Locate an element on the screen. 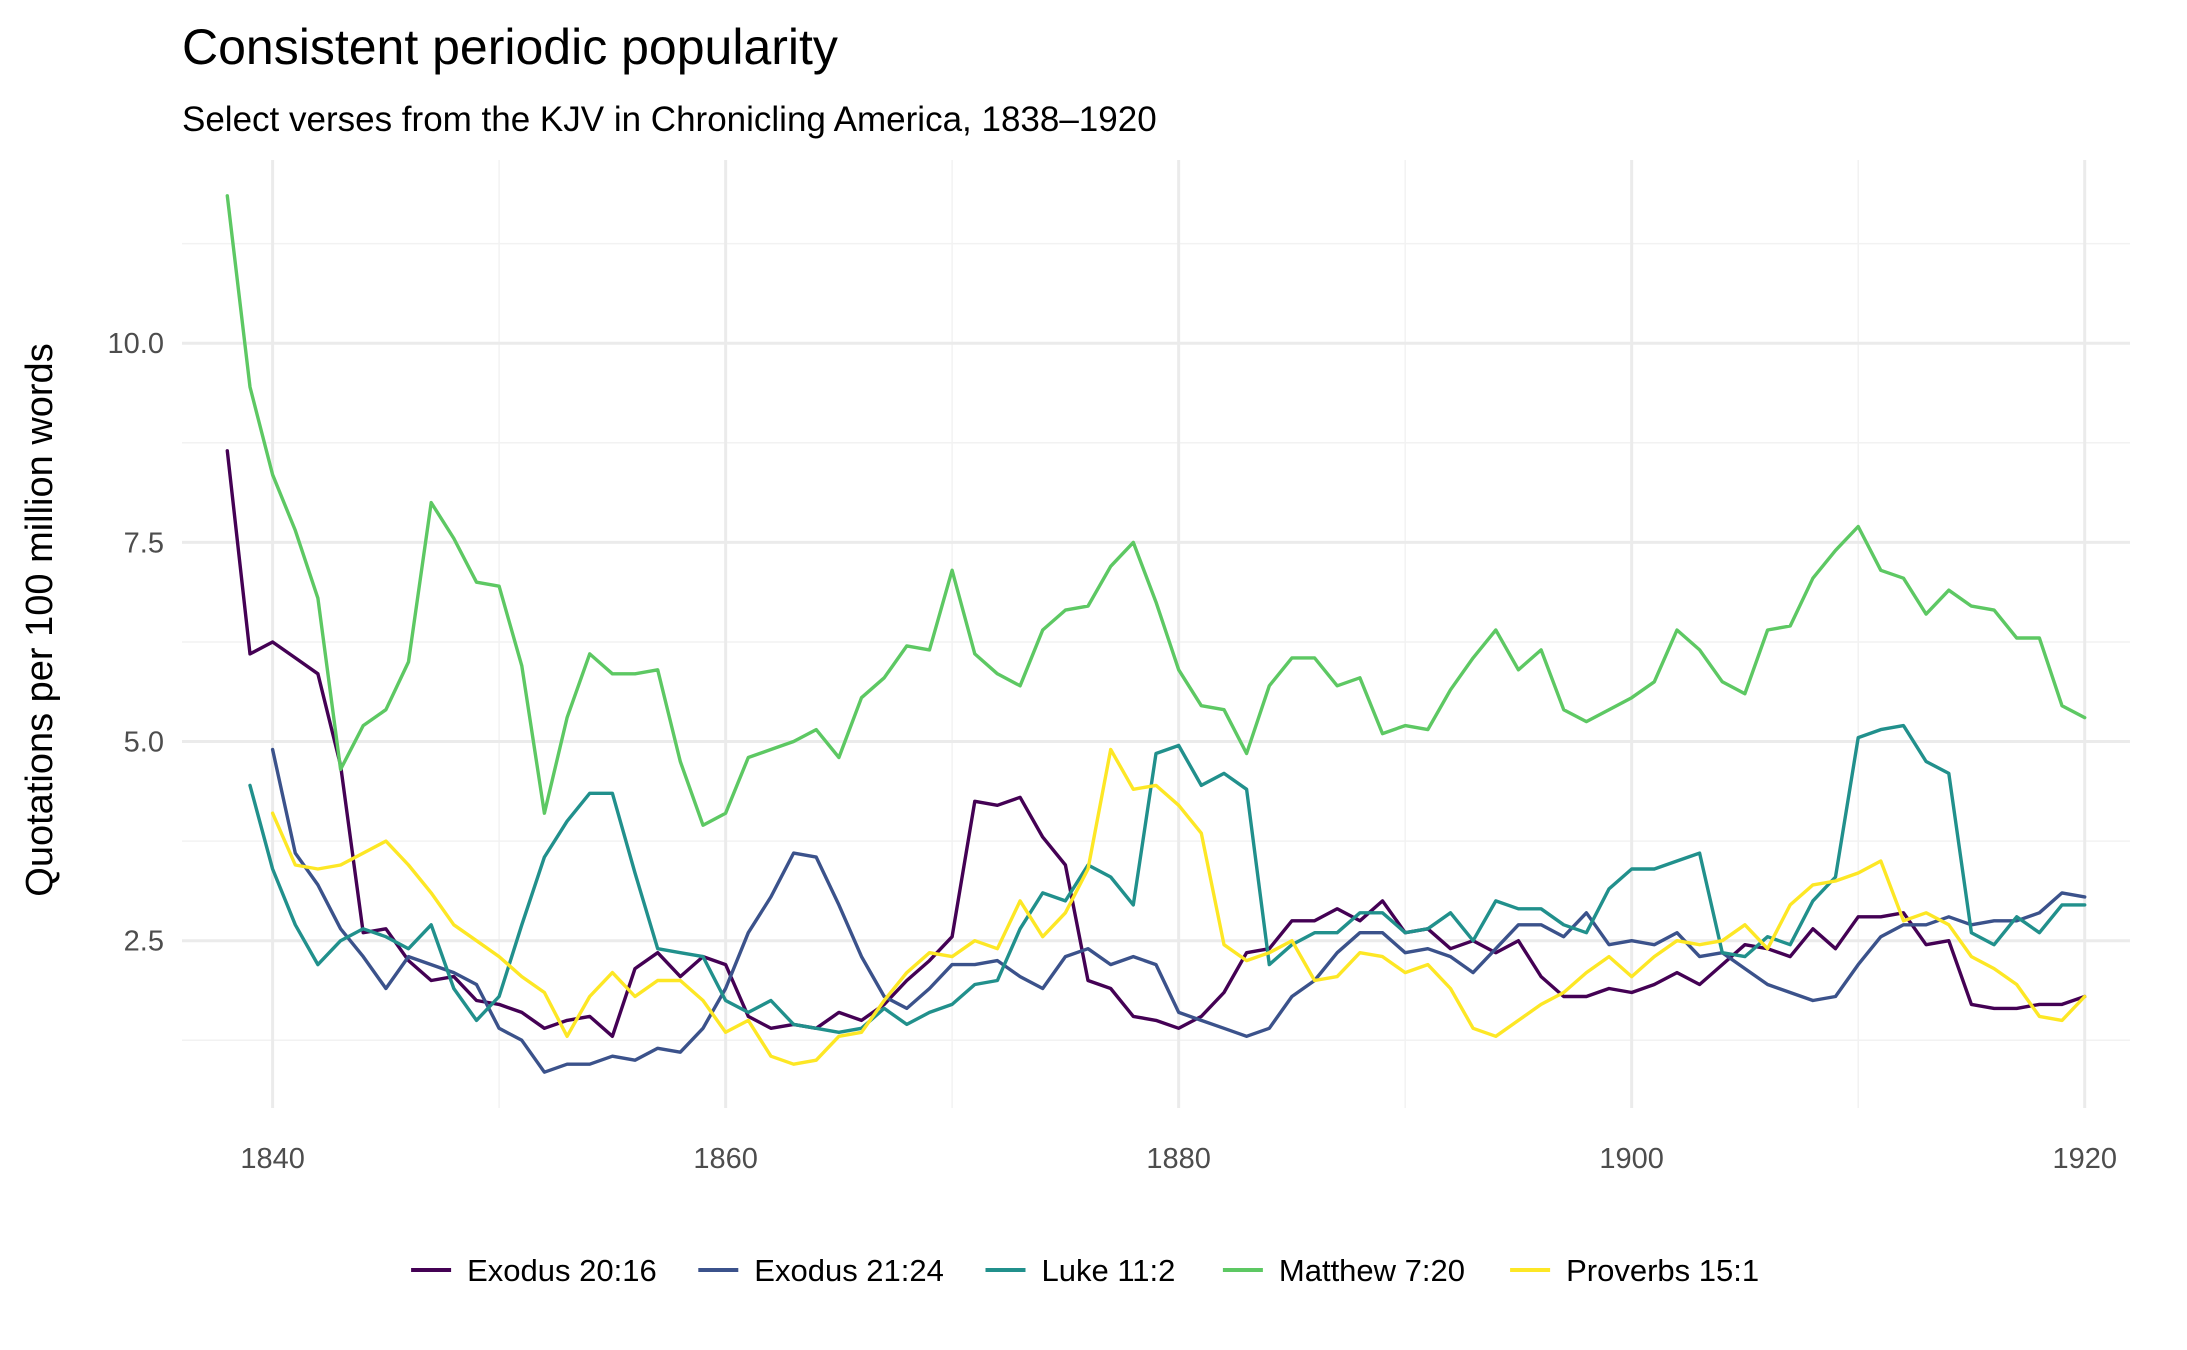 This screenshot has height=1350, width=2187. legend-item-exodus-20-16: Exodus 20:16 is located at coordinates (534, 1270).